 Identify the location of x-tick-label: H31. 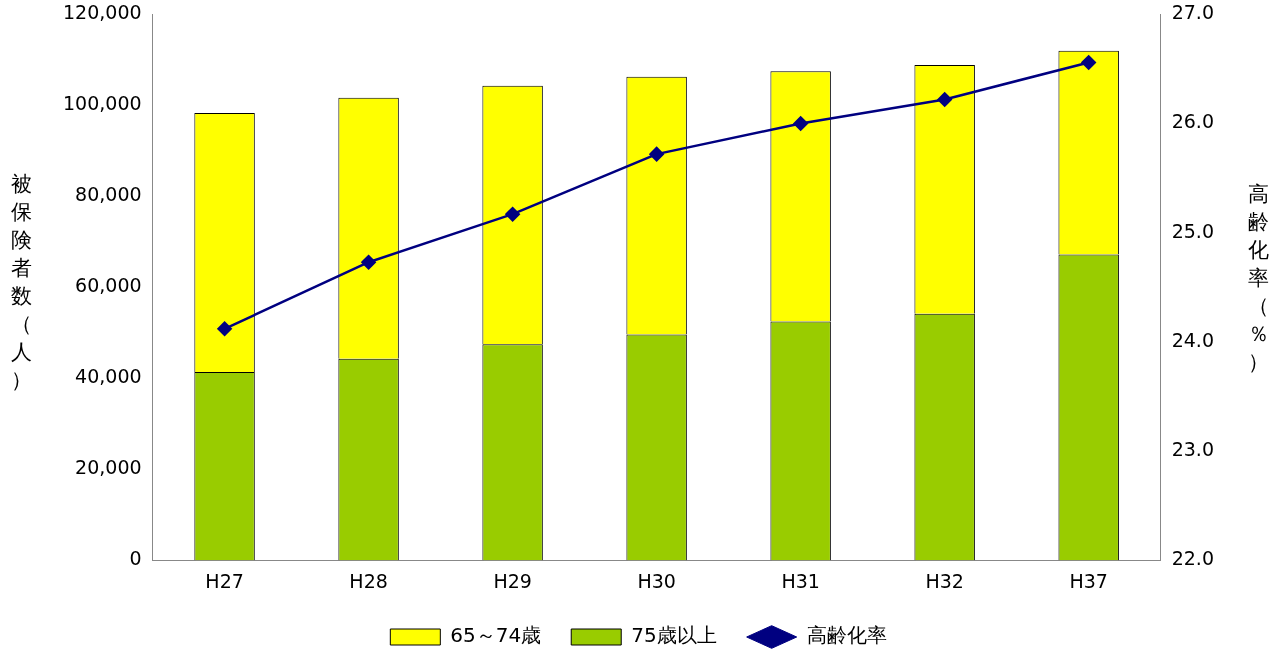
(800, 580).